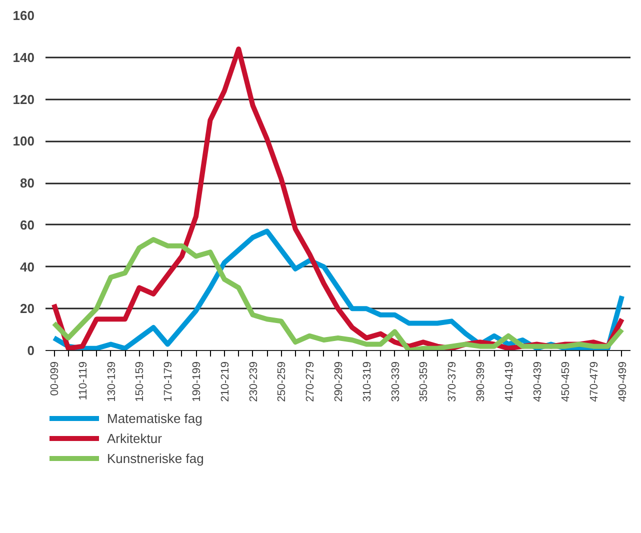 This screenshot has width=641, height=533. What do you see at coordinates (27, 308) in the screenshot?
I see `y-tick-label: 20` at bounding box center [27, 308].